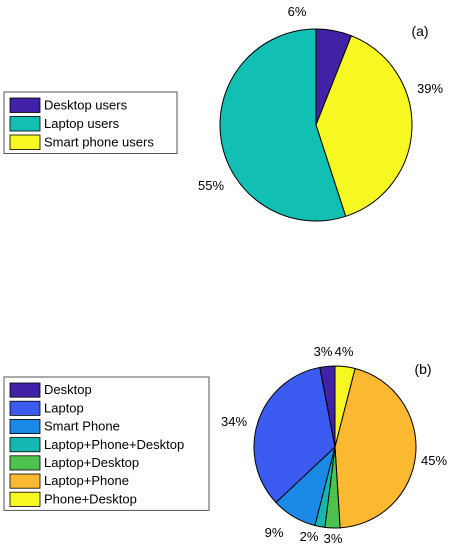 The image size is (455, 550). I want to click on slice-percent-label: 9%, so click(274, 532).